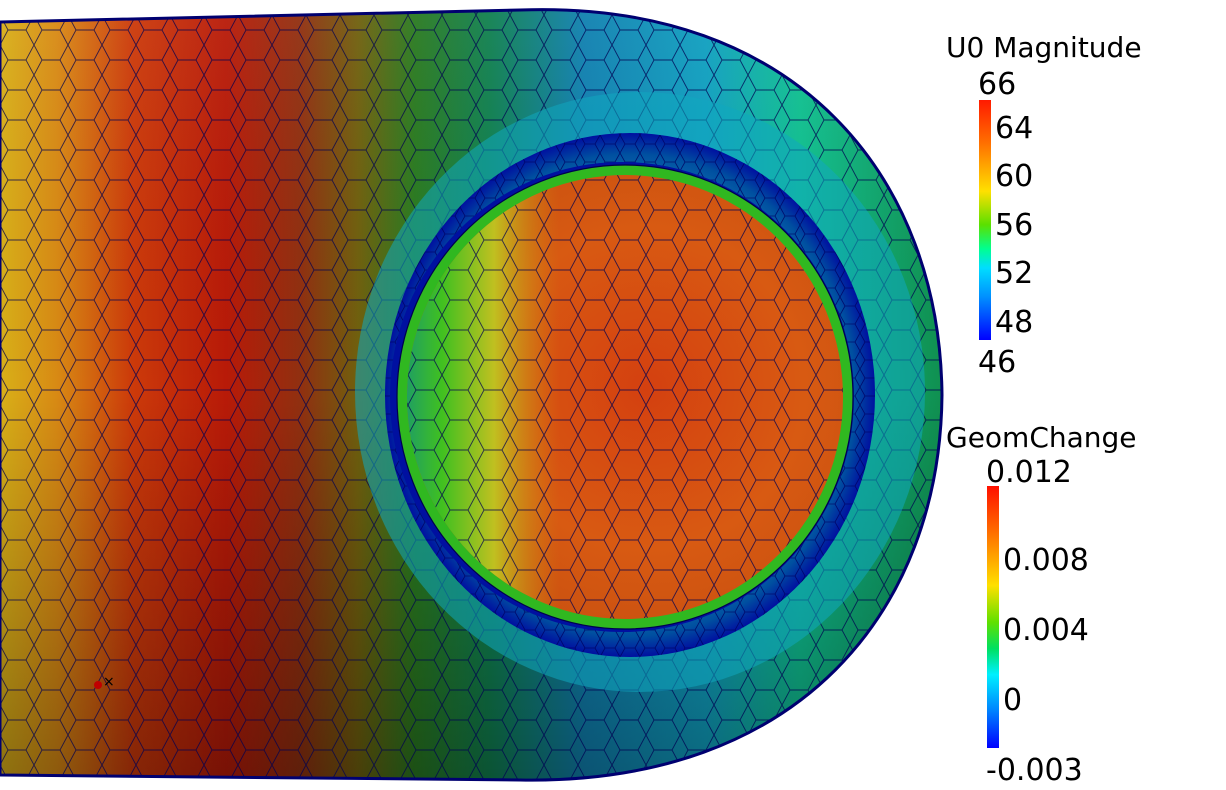 The height and width of the screenshot is (790, 1226). Describe the element at coordinates (985, 220) in the screenshot. I see `legend-u0-colorbar` at that location.